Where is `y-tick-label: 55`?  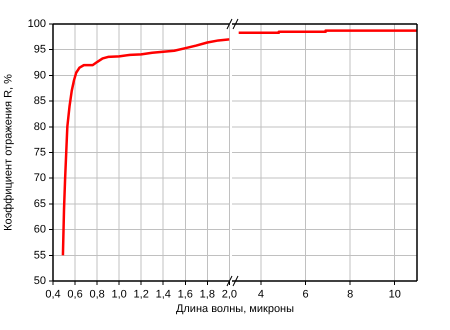
y-tick-label: 55 is located at coordinates (40, 255).